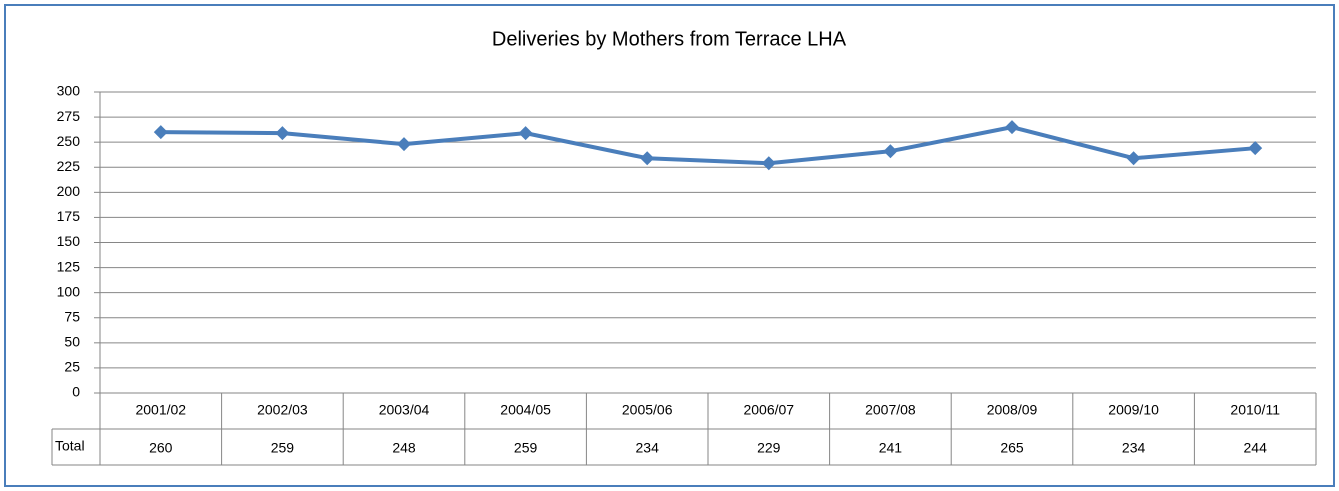 This screenshot has height=491, width=1339. What do you see at coordinates (1012, 448) in the screenshot?
I see `table-value: 265` at bounding box center [1012, 448].